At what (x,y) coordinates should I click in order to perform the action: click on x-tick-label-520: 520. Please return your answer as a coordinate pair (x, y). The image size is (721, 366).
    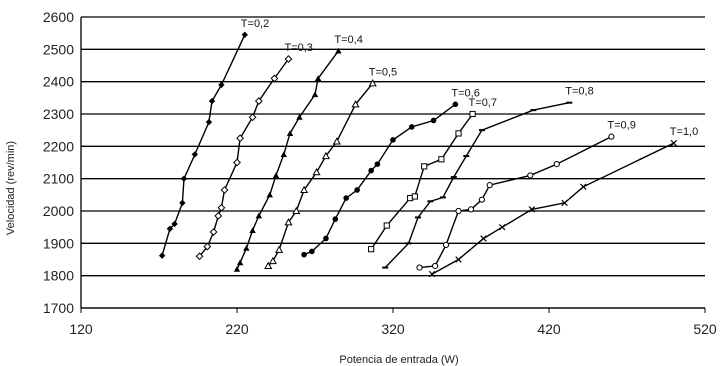
    Looking at the image, I should click on (705, 329).